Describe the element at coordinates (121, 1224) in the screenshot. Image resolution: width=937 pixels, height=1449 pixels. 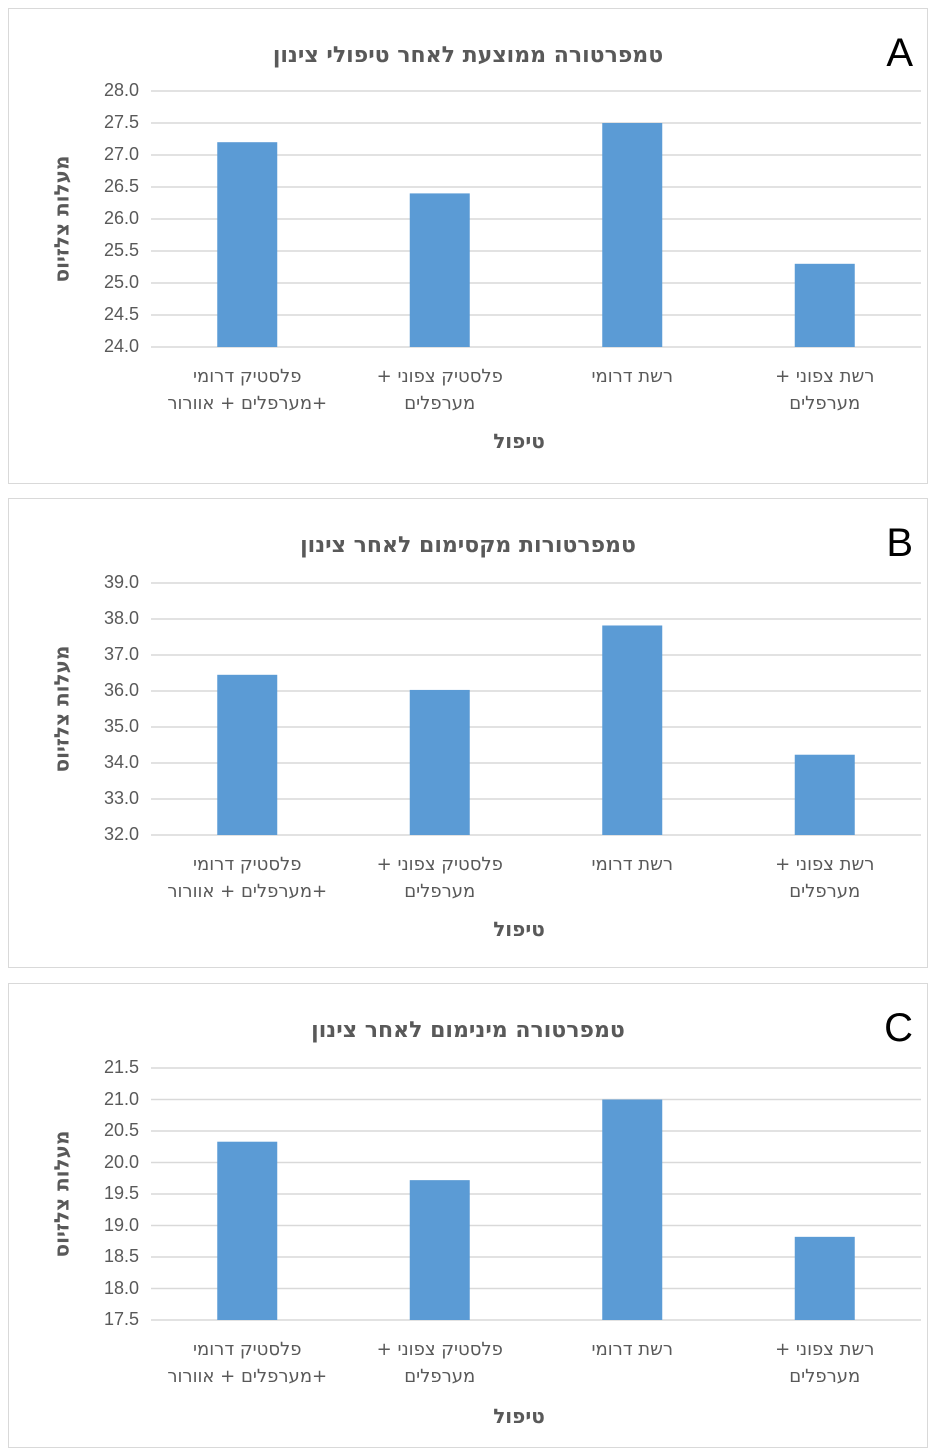
I see `y-tick-label: 19.0` at that location.